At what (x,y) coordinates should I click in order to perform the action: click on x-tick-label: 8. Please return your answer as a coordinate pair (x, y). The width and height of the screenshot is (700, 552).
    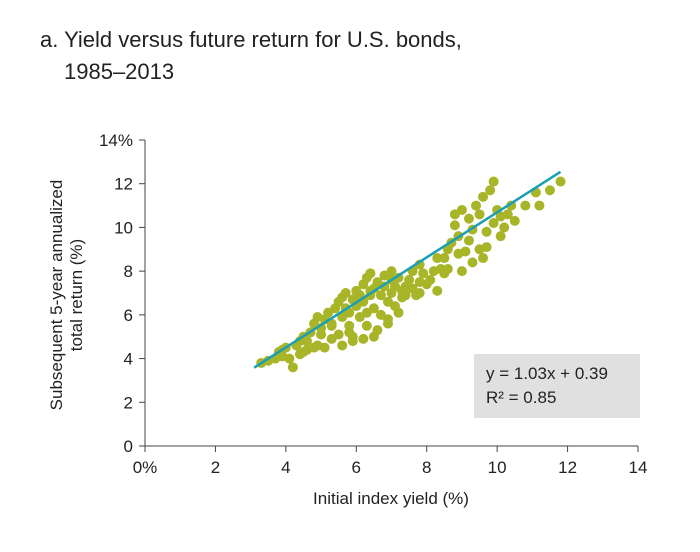
    Looking at the image, I should click on (426, 467).